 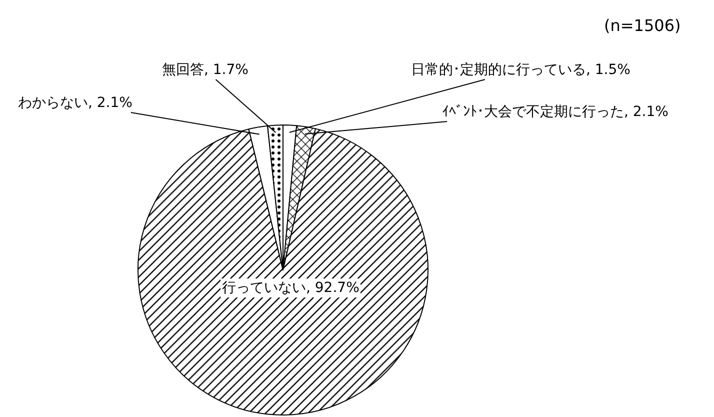 I want to click on slice-label: 行っていない, 92.7%, so click(x=291, y=288).